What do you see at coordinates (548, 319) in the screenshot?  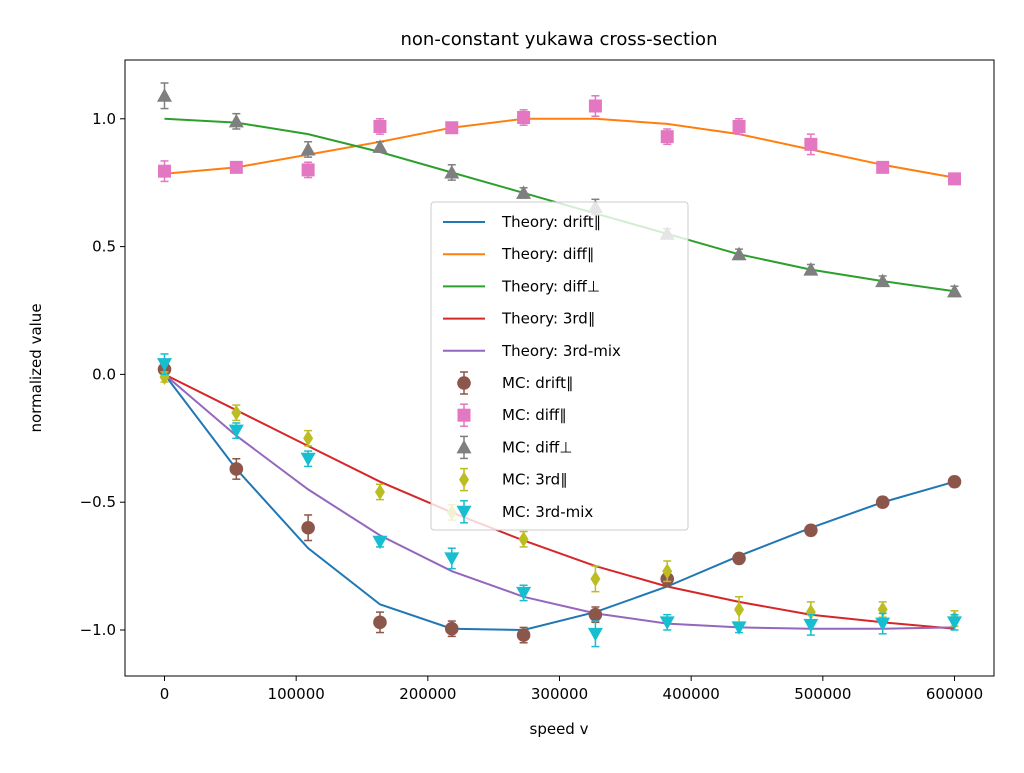 I see `legend-entry-label: Theory: 3rd∥` at bounding box center [548, 319].